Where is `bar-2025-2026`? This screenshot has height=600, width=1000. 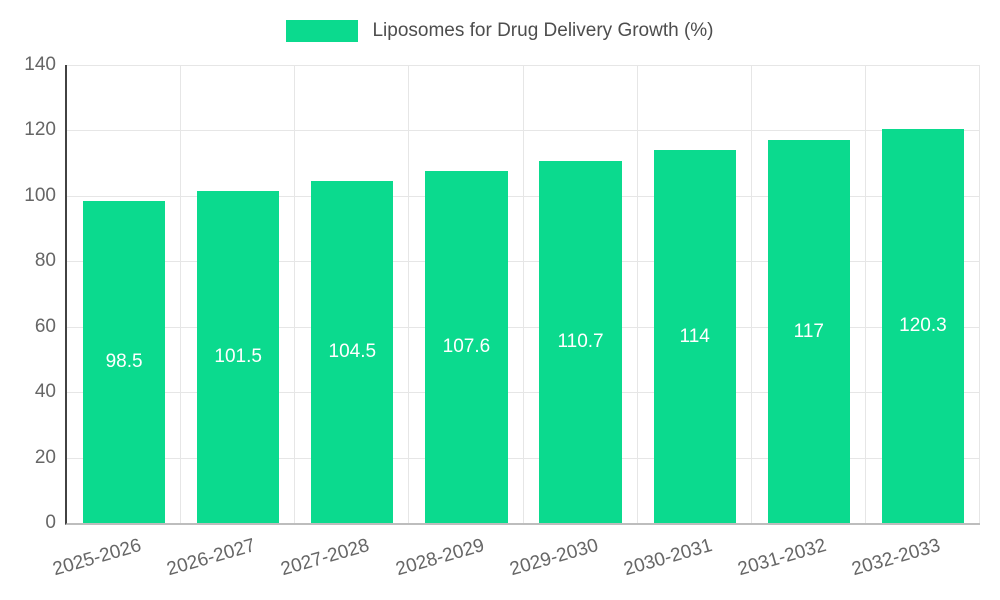
bar-2025-2026 is located at coordinates (124, 361).